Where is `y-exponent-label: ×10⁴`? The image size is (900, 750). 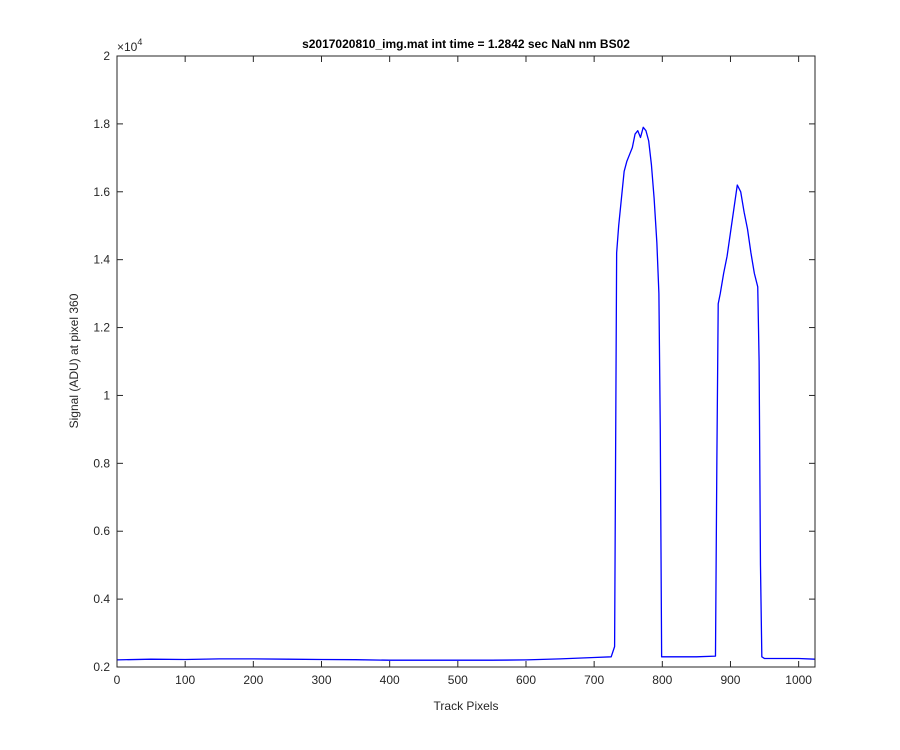
y-exponent-label: ×10⁴ is located at coordinates (129, 45).